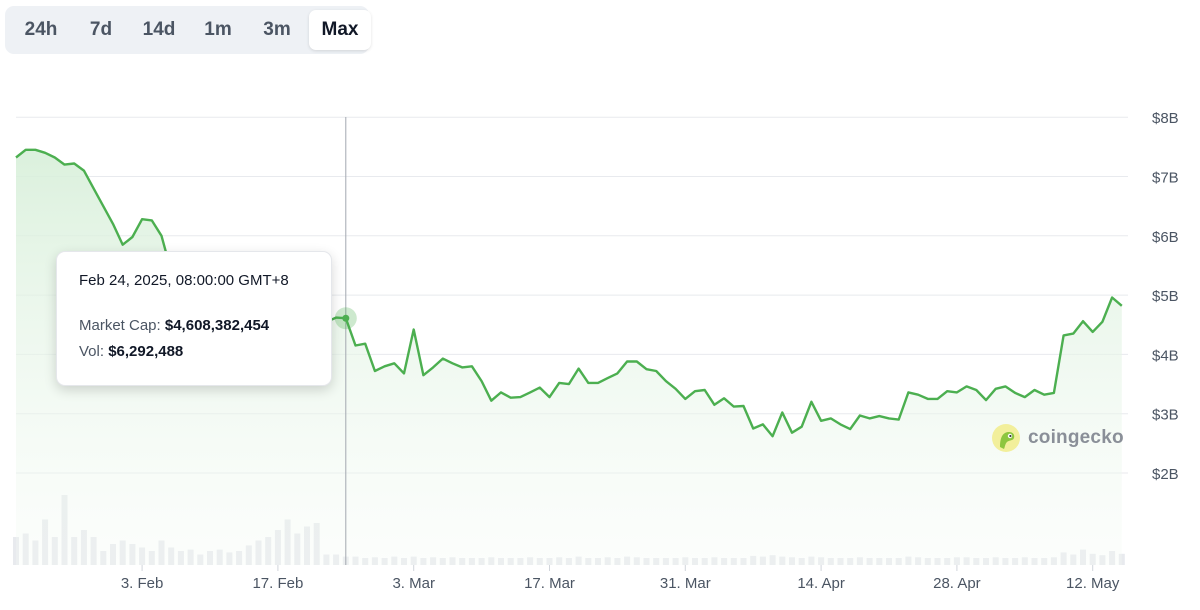 The width and height of the screenshot is (1200, 610). What do you see at coordinates (194, 352) in the screenshot?
I see `tooltip-volume-row: Vol: $6,292,488` at bounding box center [194, 352].